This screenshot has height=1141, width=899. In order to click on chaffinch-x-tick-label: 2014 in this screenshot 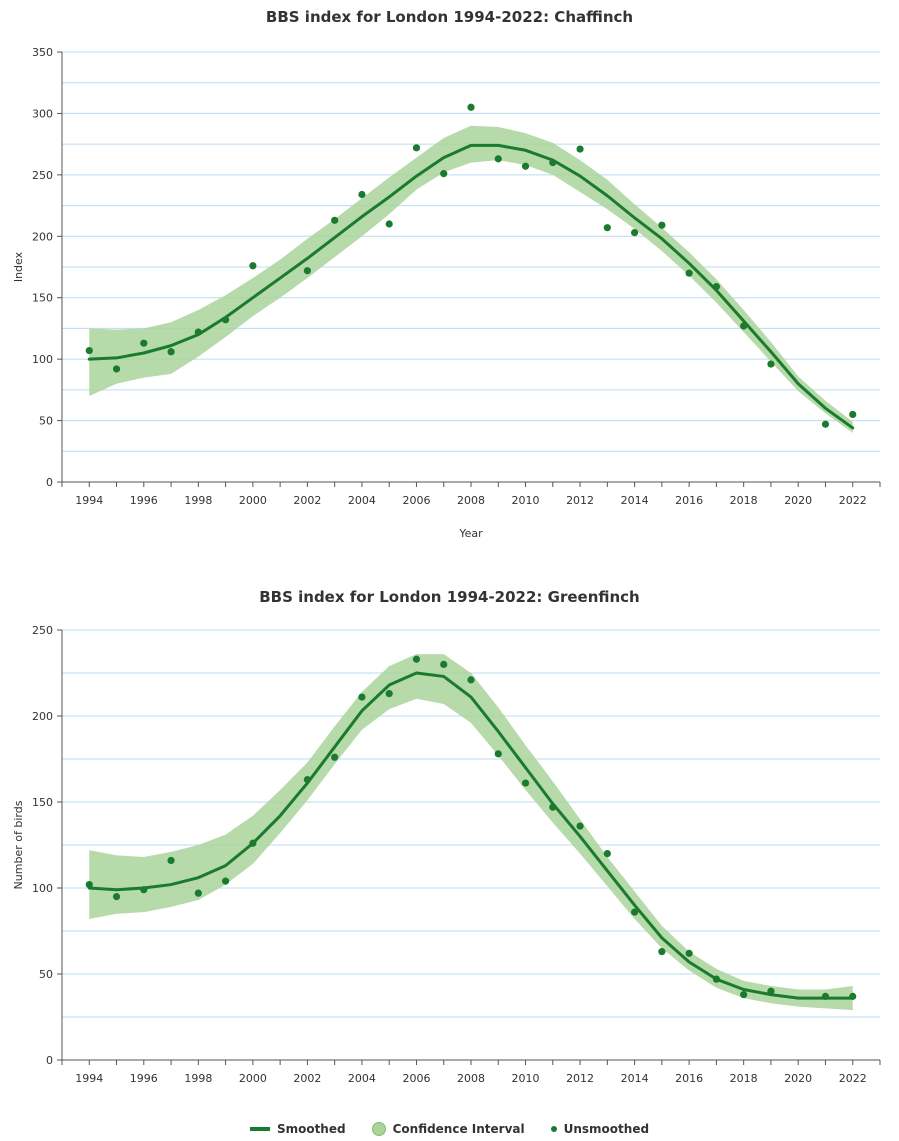, I will do `click(635, 500)`.